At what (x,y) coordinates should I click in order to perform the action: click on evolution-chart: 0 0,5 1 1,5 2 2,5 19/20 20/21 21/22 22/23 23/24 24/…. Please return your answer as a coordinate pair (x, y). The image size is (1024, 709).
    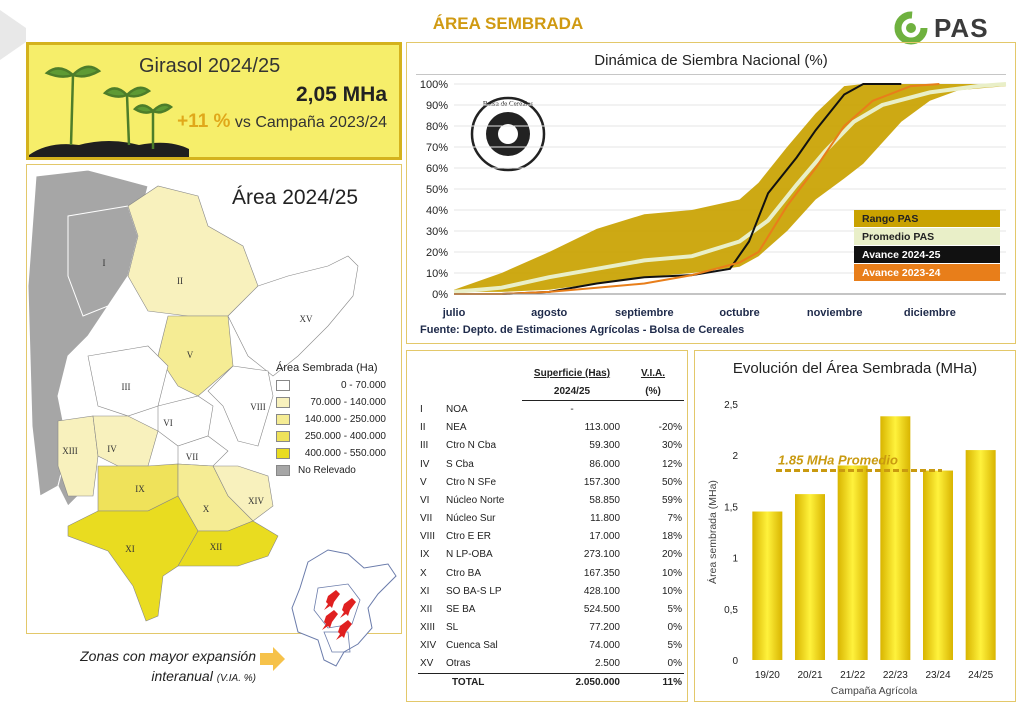
    Looking at the image, I should click on (851, 548).